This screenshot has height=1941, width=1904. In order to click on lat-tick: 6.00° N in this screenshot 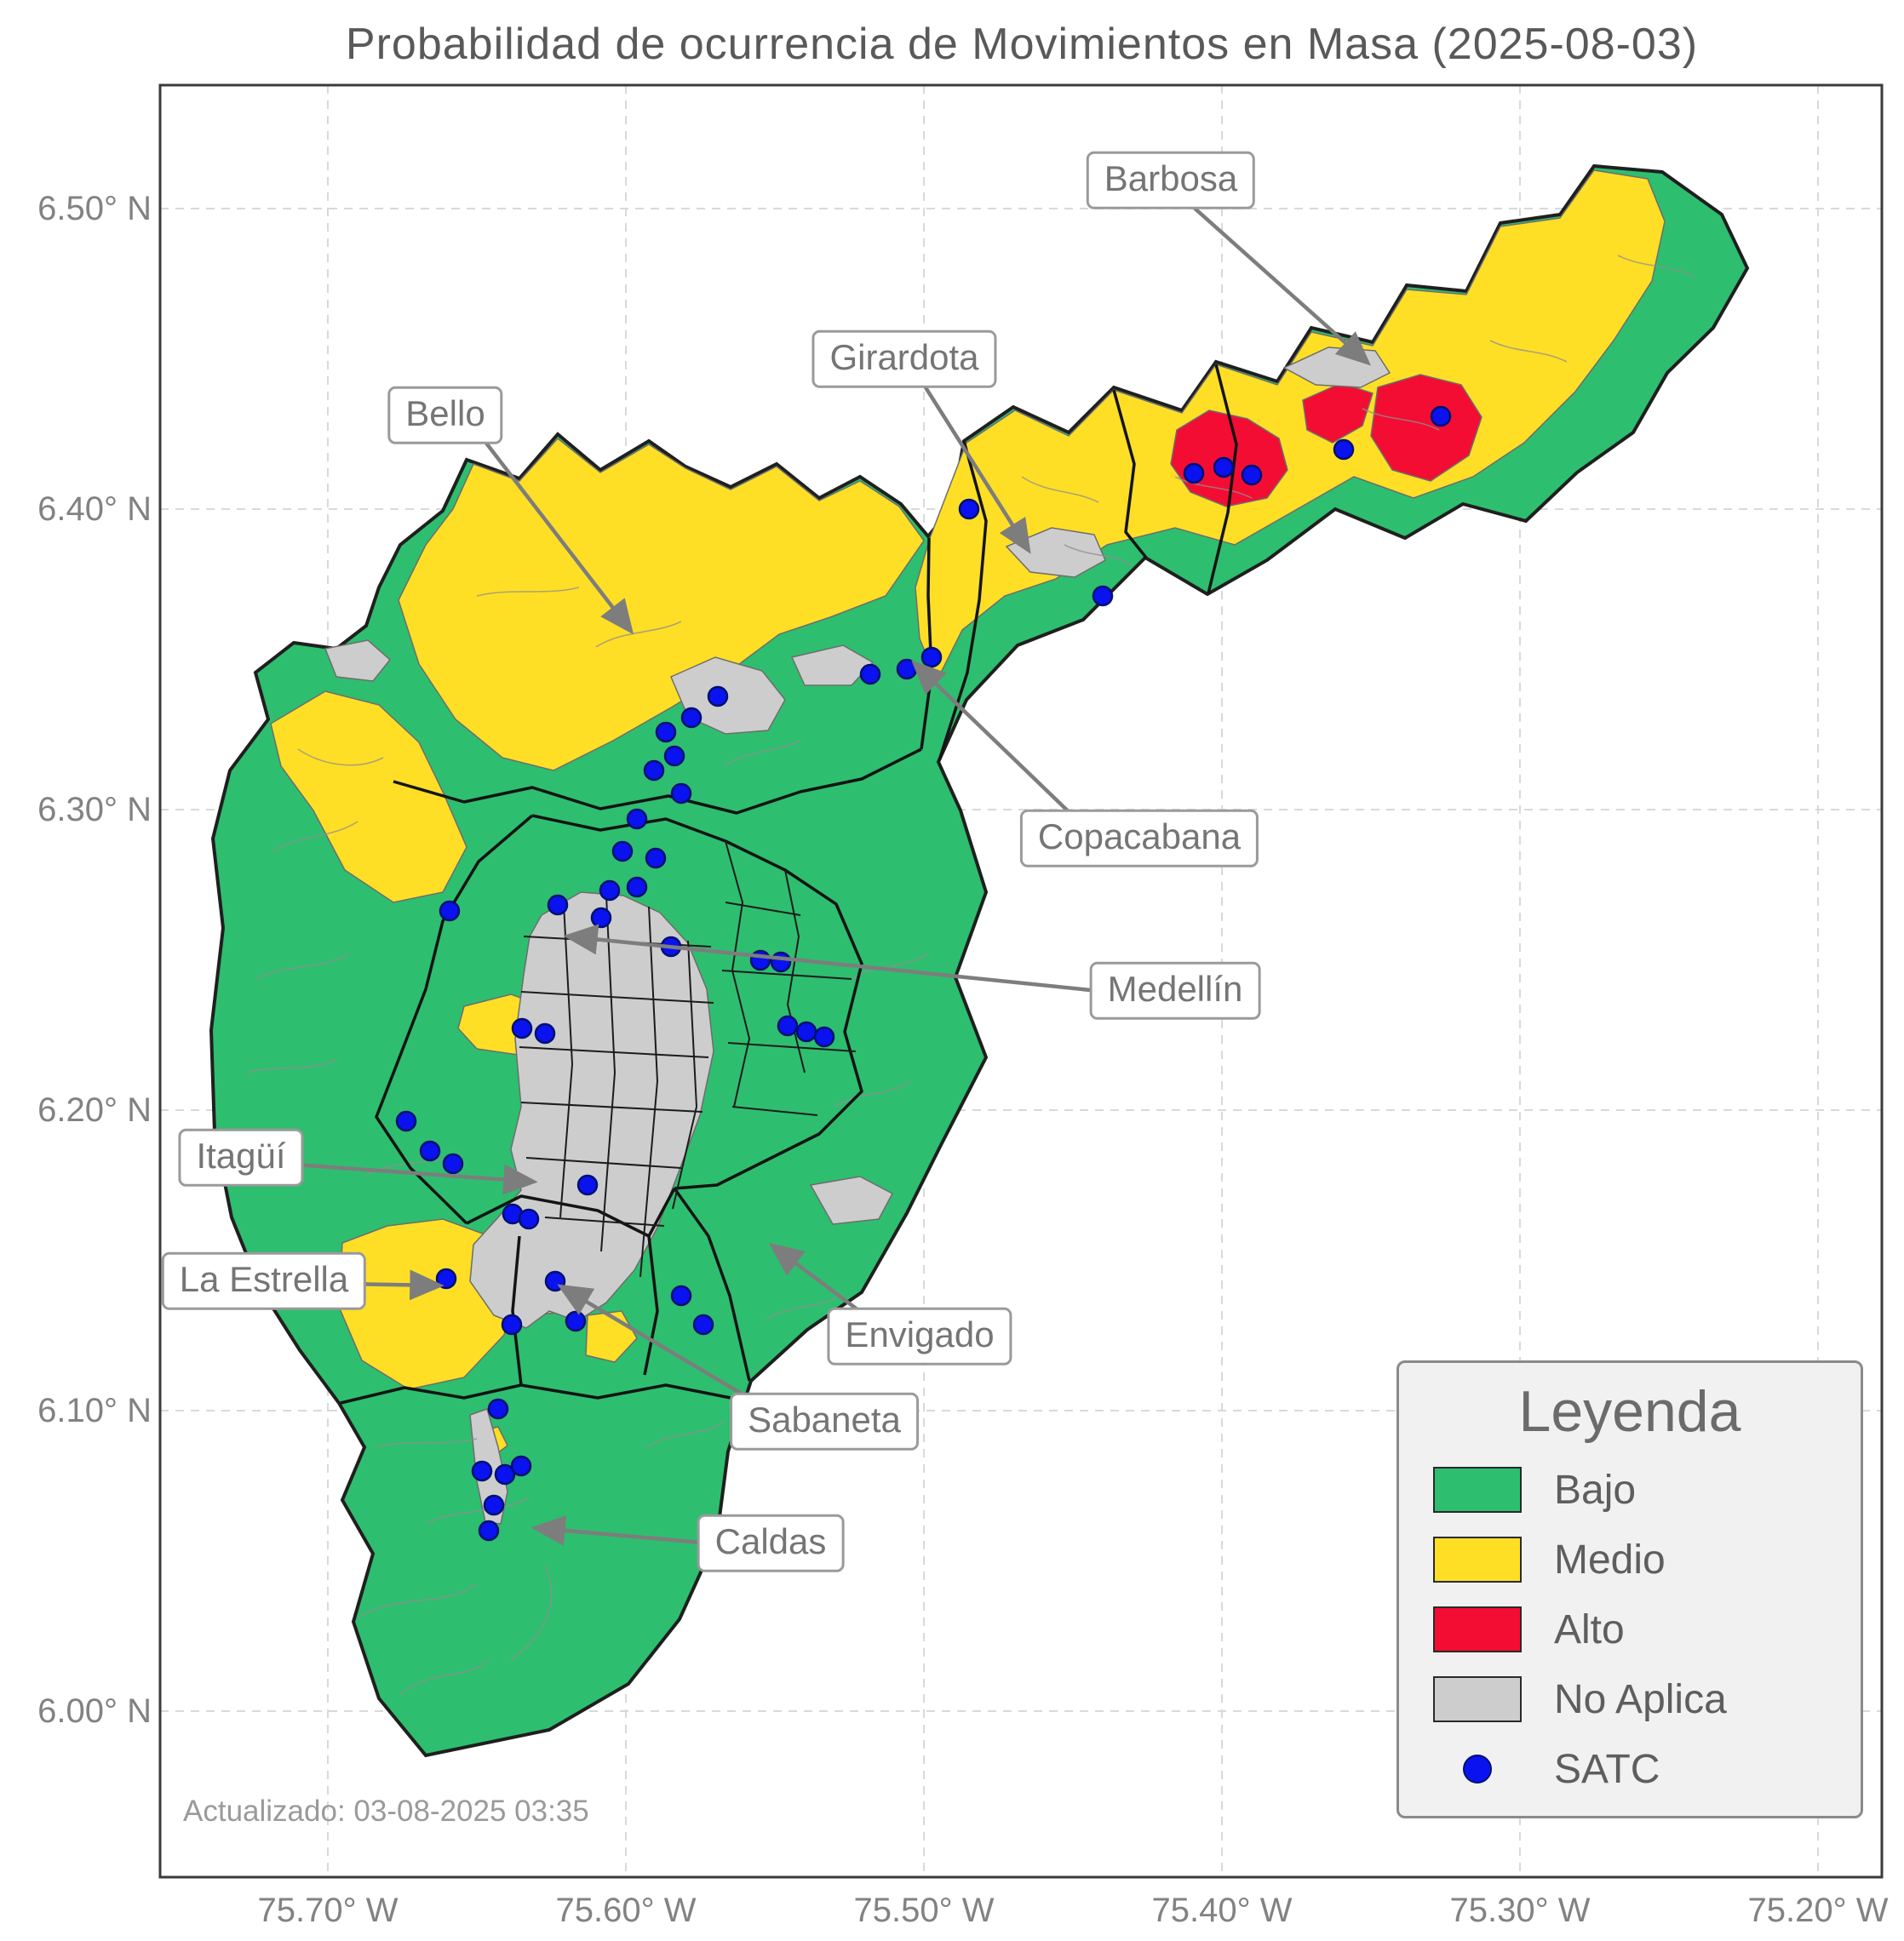, I will do `click(95, 1711)`.